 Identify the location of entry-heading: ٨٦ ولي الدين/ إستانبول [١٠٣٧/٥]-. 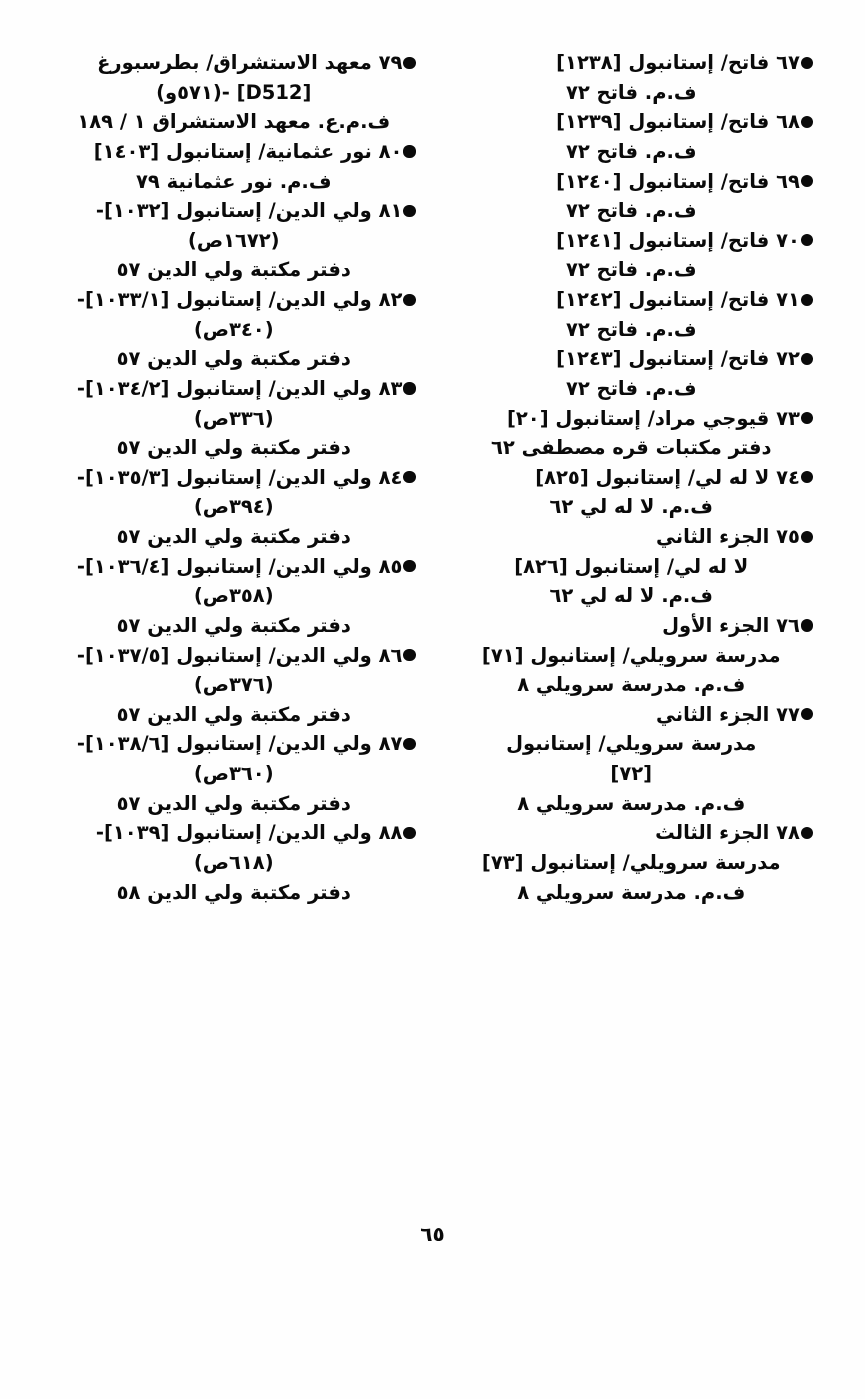
(234, 656).